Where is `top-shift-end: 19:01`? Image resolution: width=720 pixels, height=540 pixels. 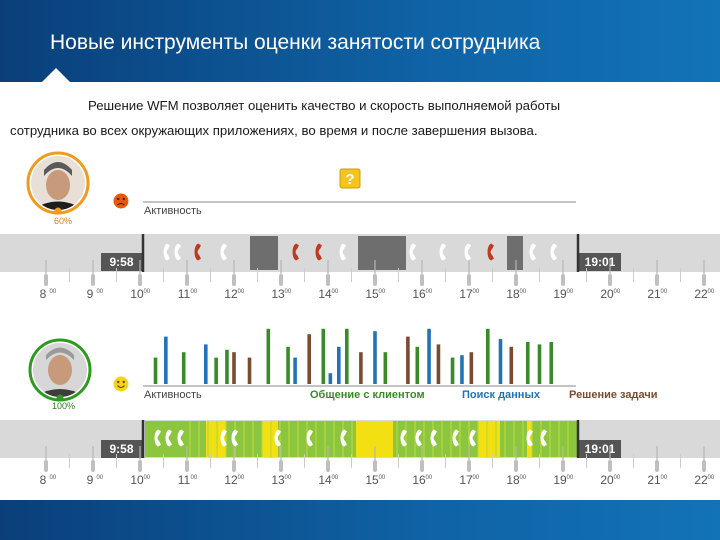
top-shift-end: 19:01 is located at coordinates (600, 262).